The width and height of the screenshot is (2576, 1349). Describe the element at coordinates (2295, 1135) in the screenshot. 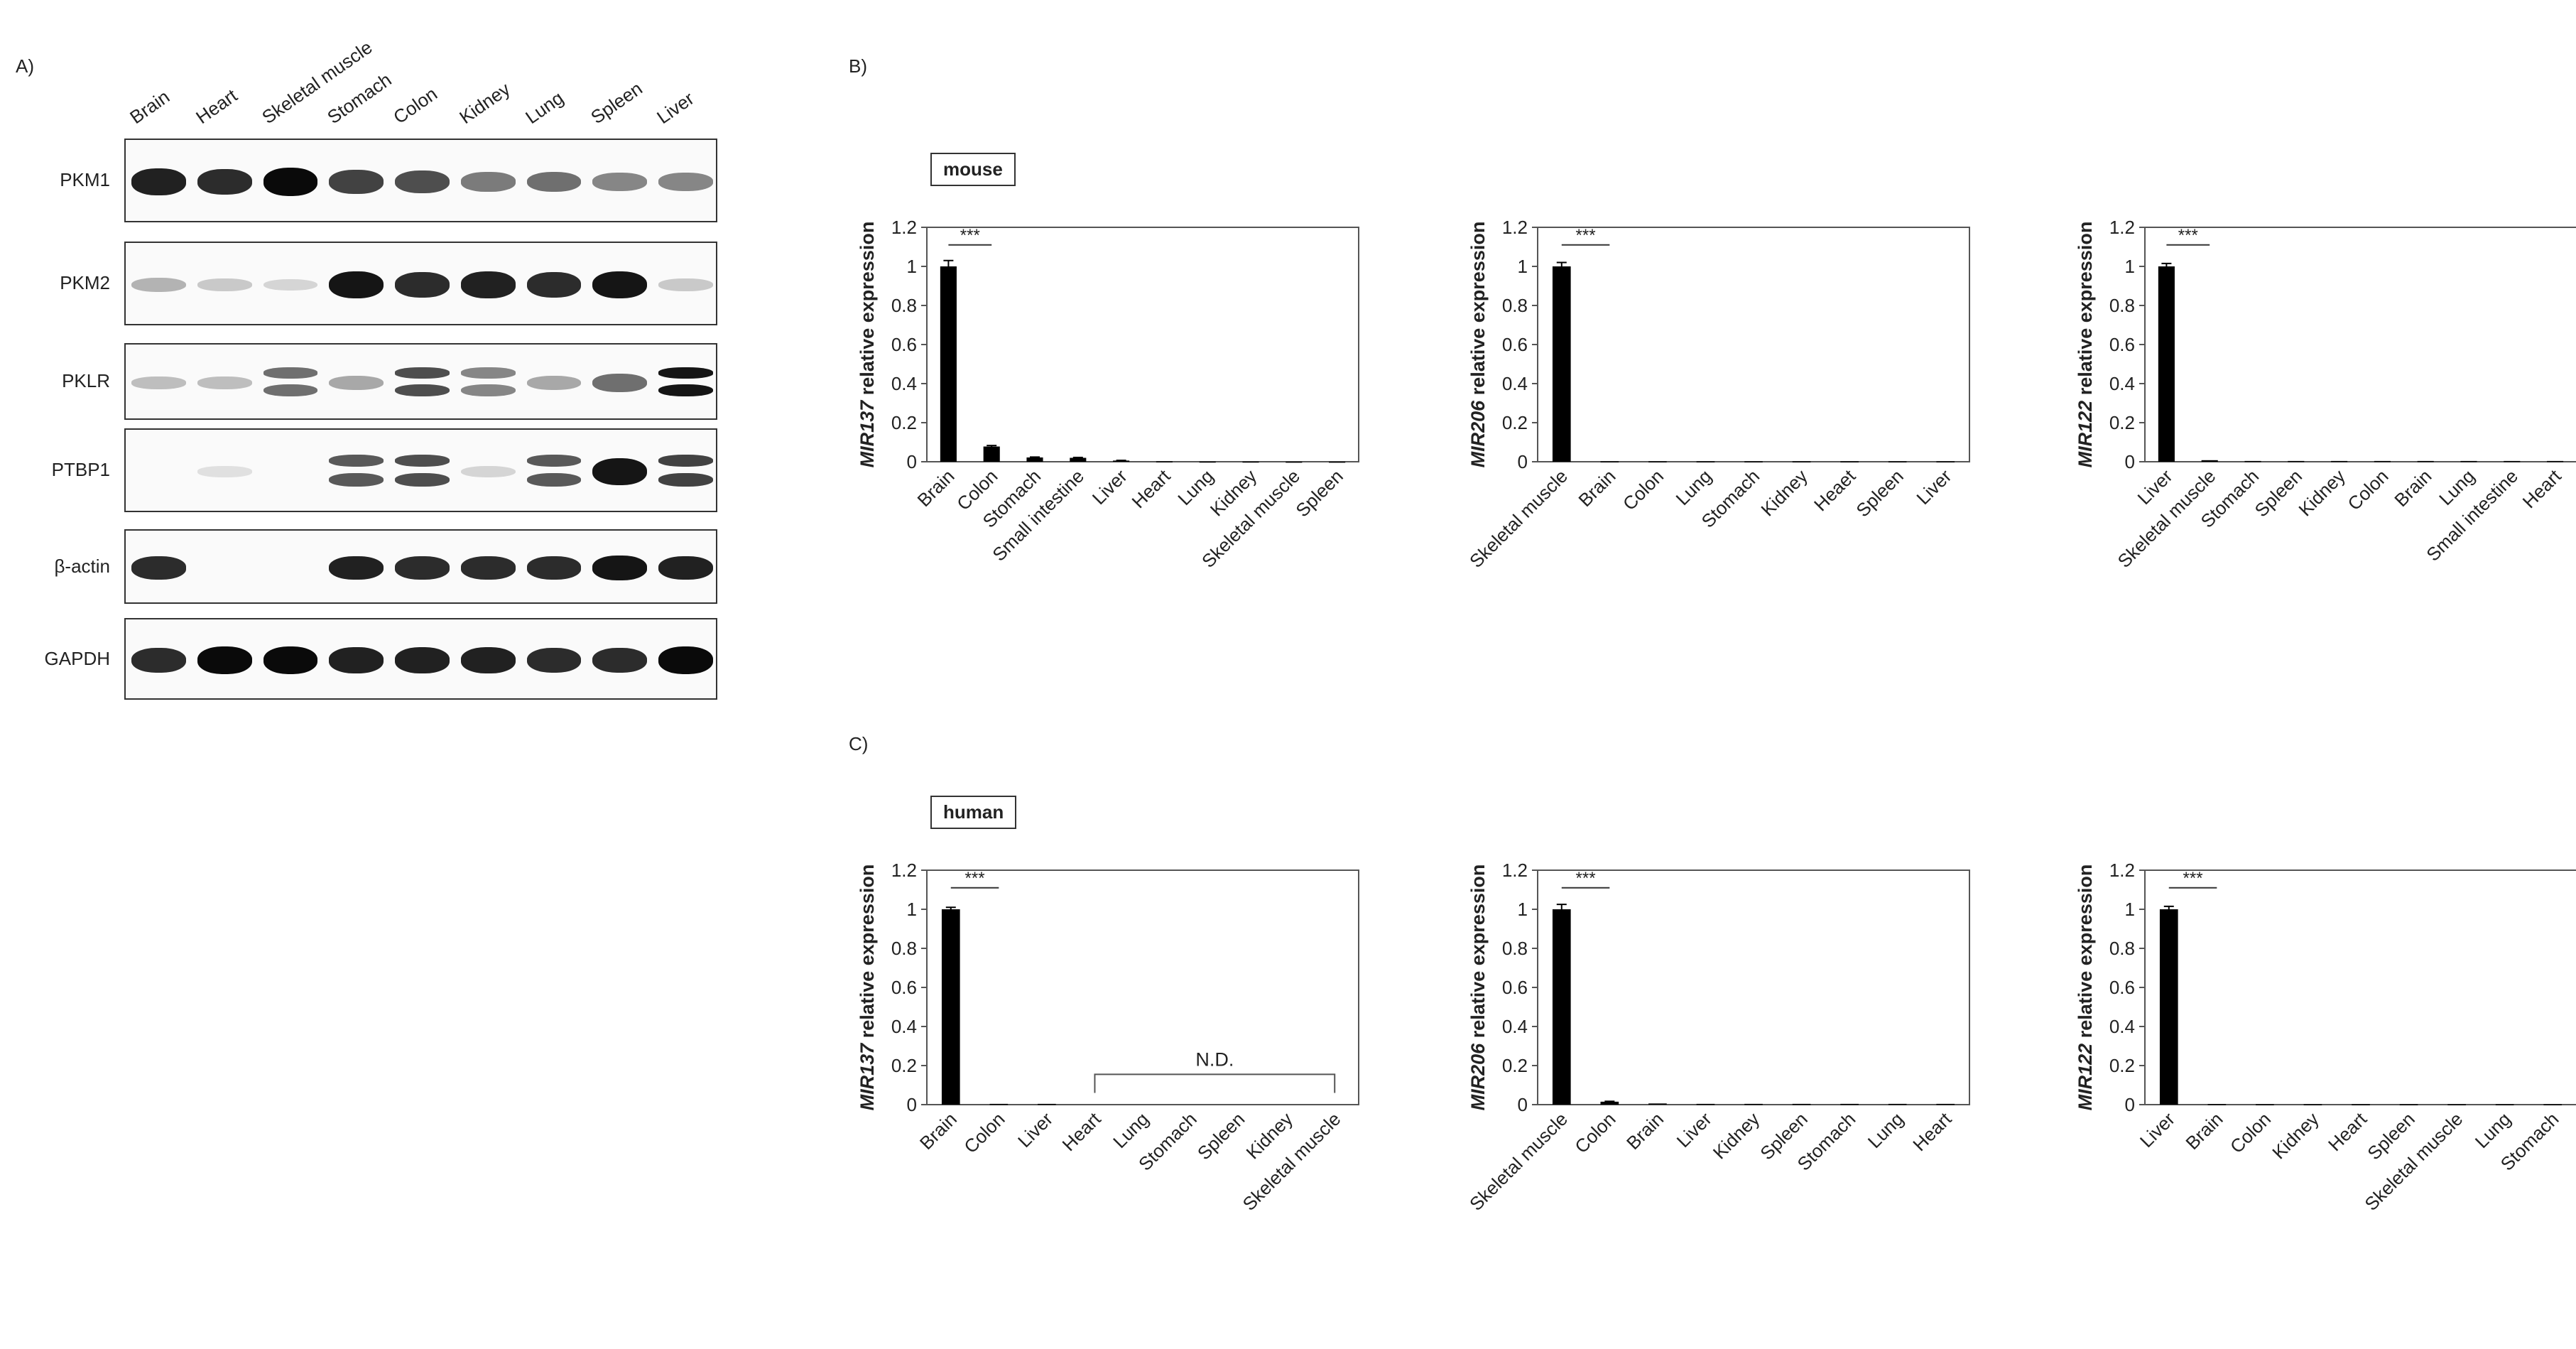

I see `x-tick-label: Kidney` at that location.